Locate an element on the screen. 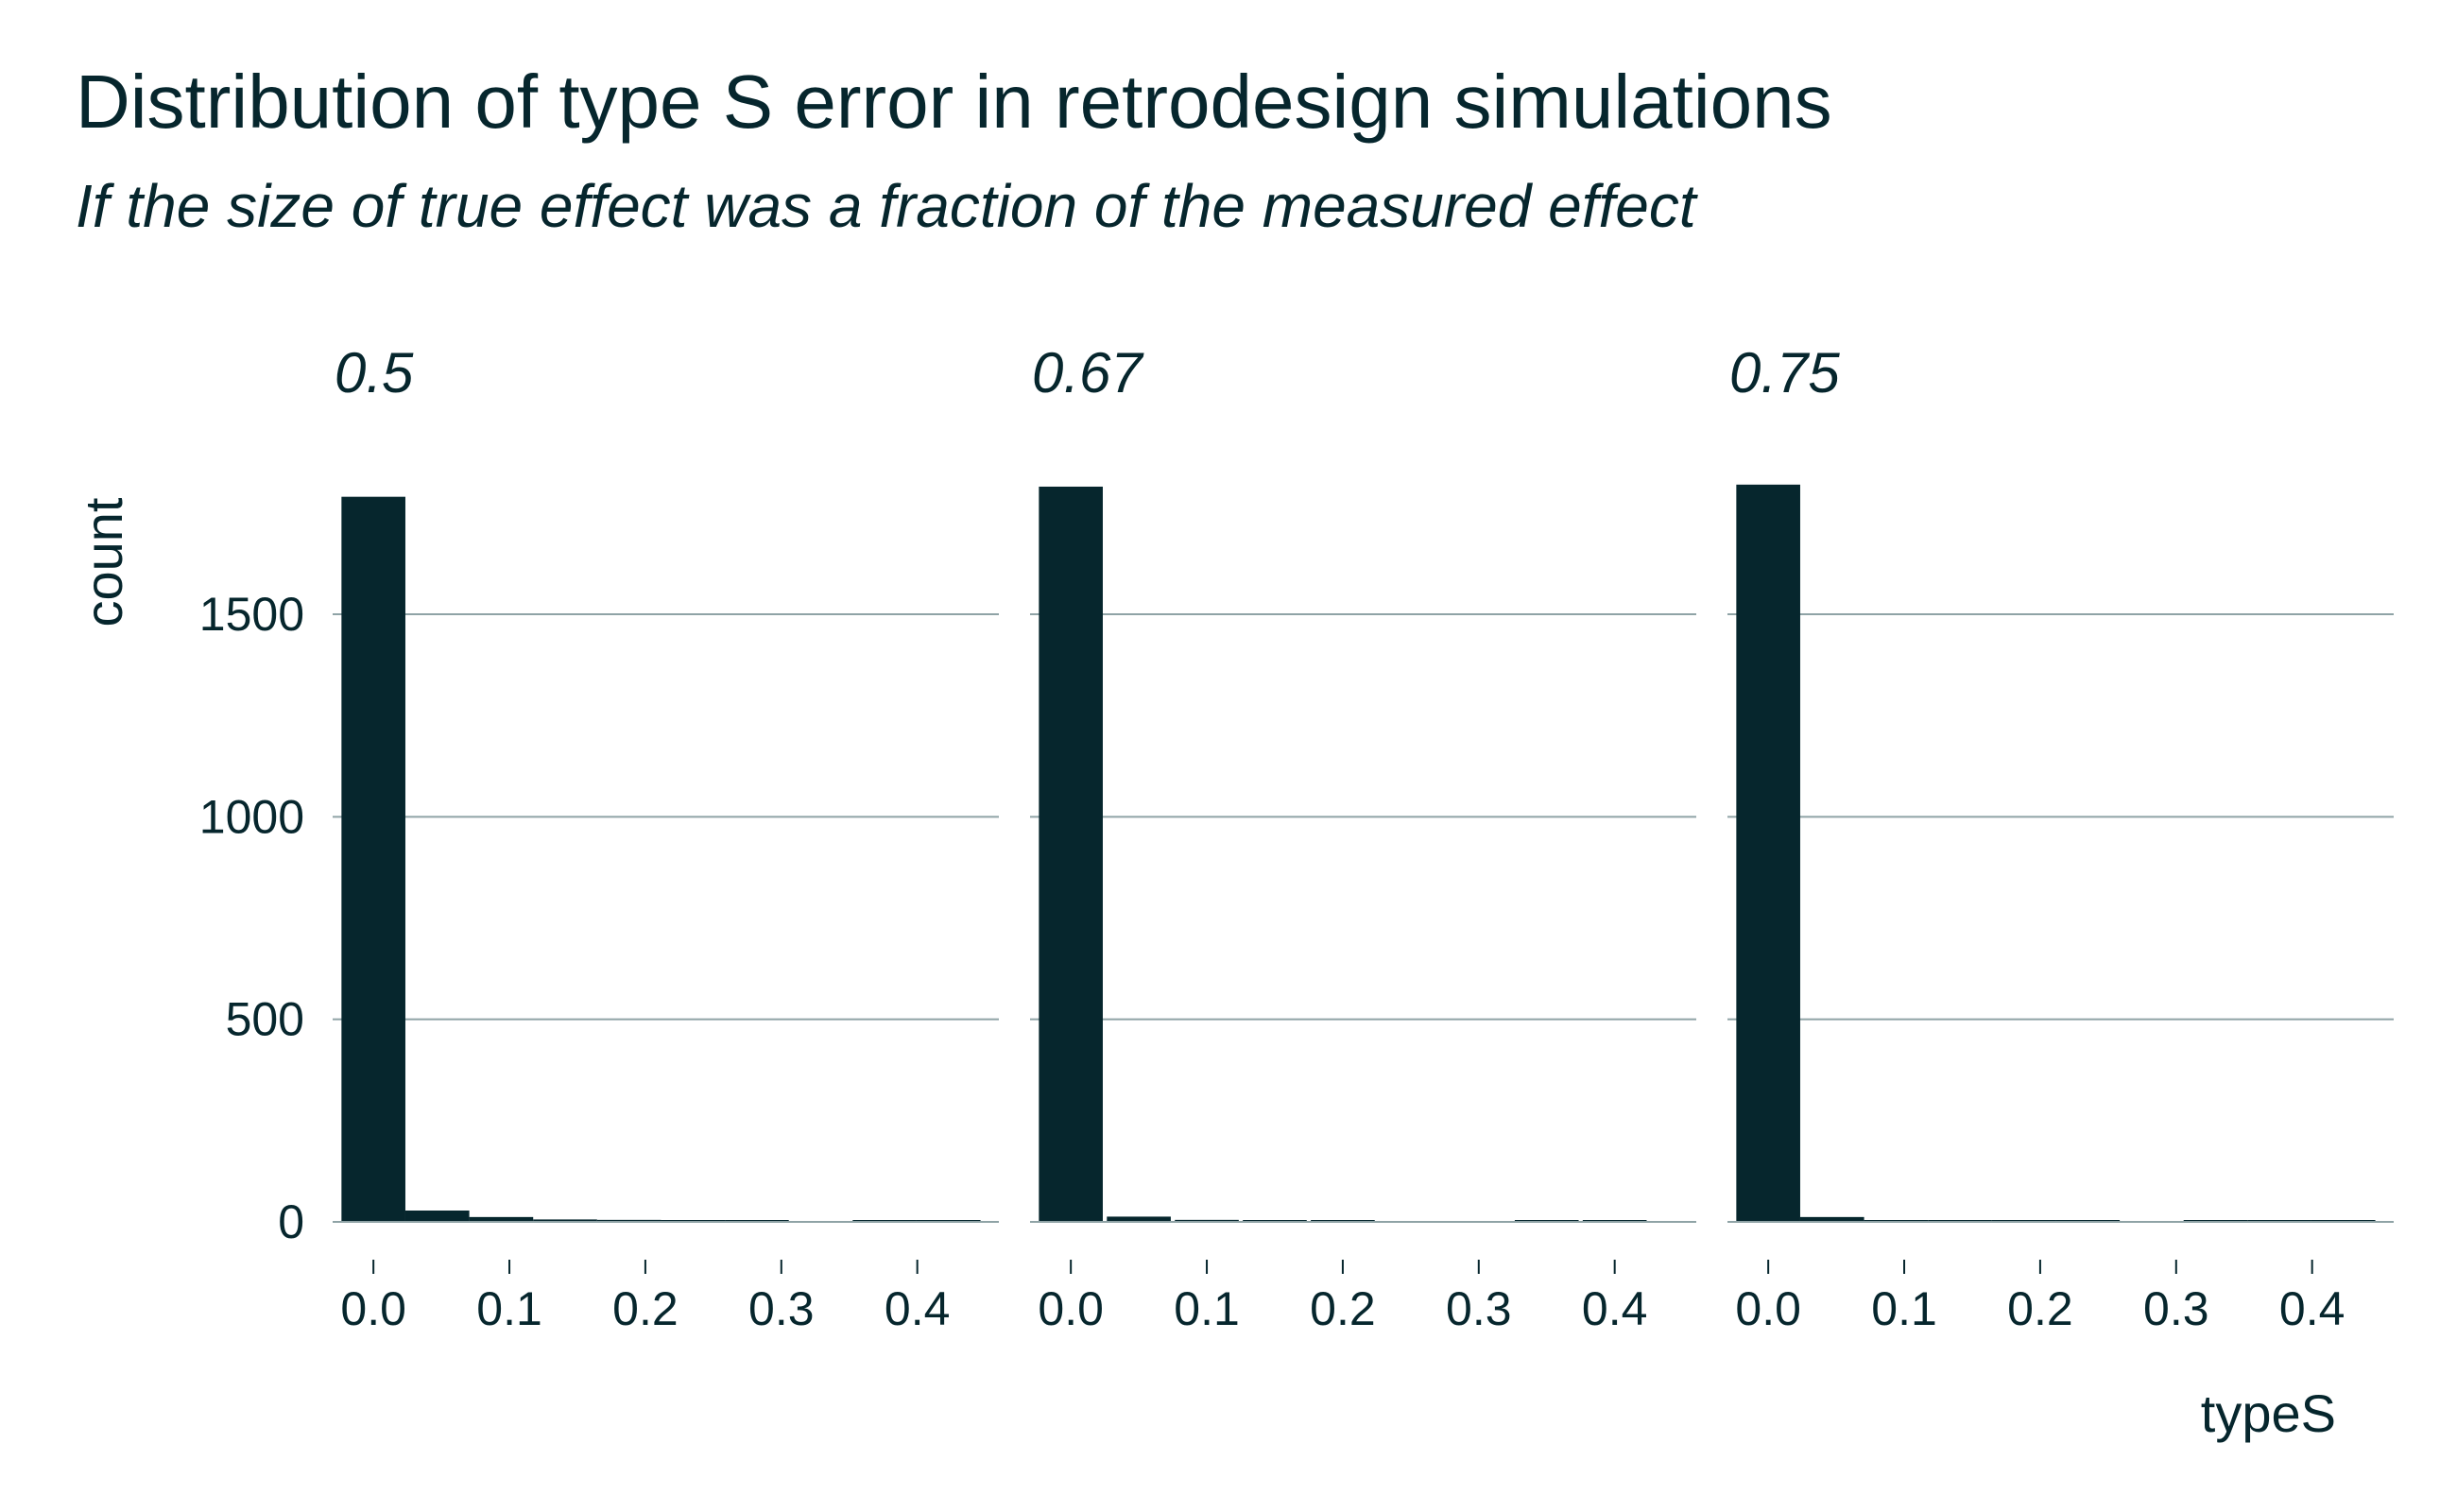 This screenshot has height=1512, width=2457. facet-strip-label: 0.75 is located at coordinates (1784, 372).